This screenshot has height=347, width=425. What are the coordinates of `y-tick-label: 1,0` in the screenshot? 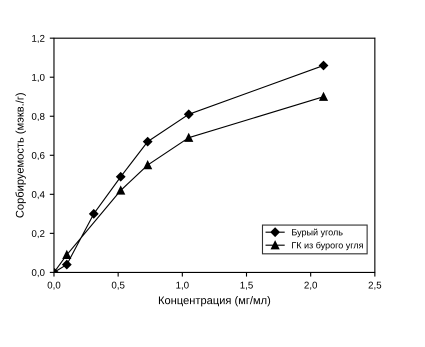 It's located at (38, 78).